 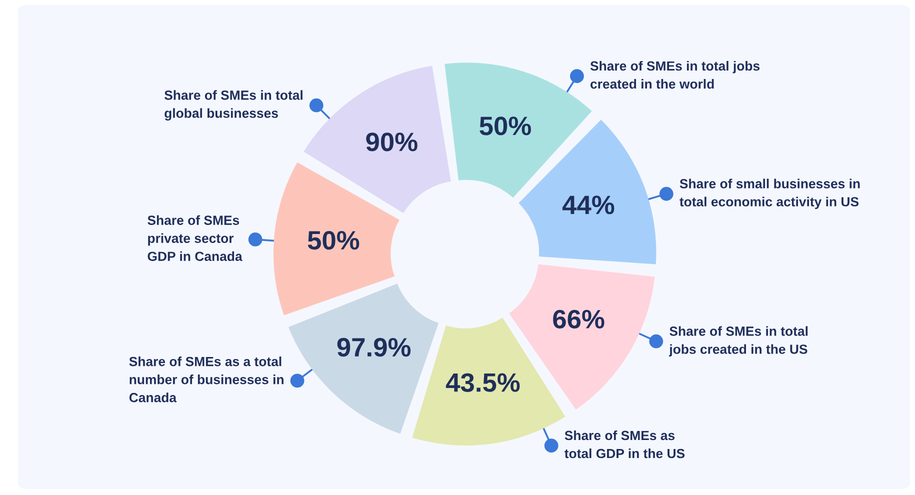 What do you see at coordinates (578, 319) in the screenshot?
I see `text: 66%` at bounding box center [578, 319].